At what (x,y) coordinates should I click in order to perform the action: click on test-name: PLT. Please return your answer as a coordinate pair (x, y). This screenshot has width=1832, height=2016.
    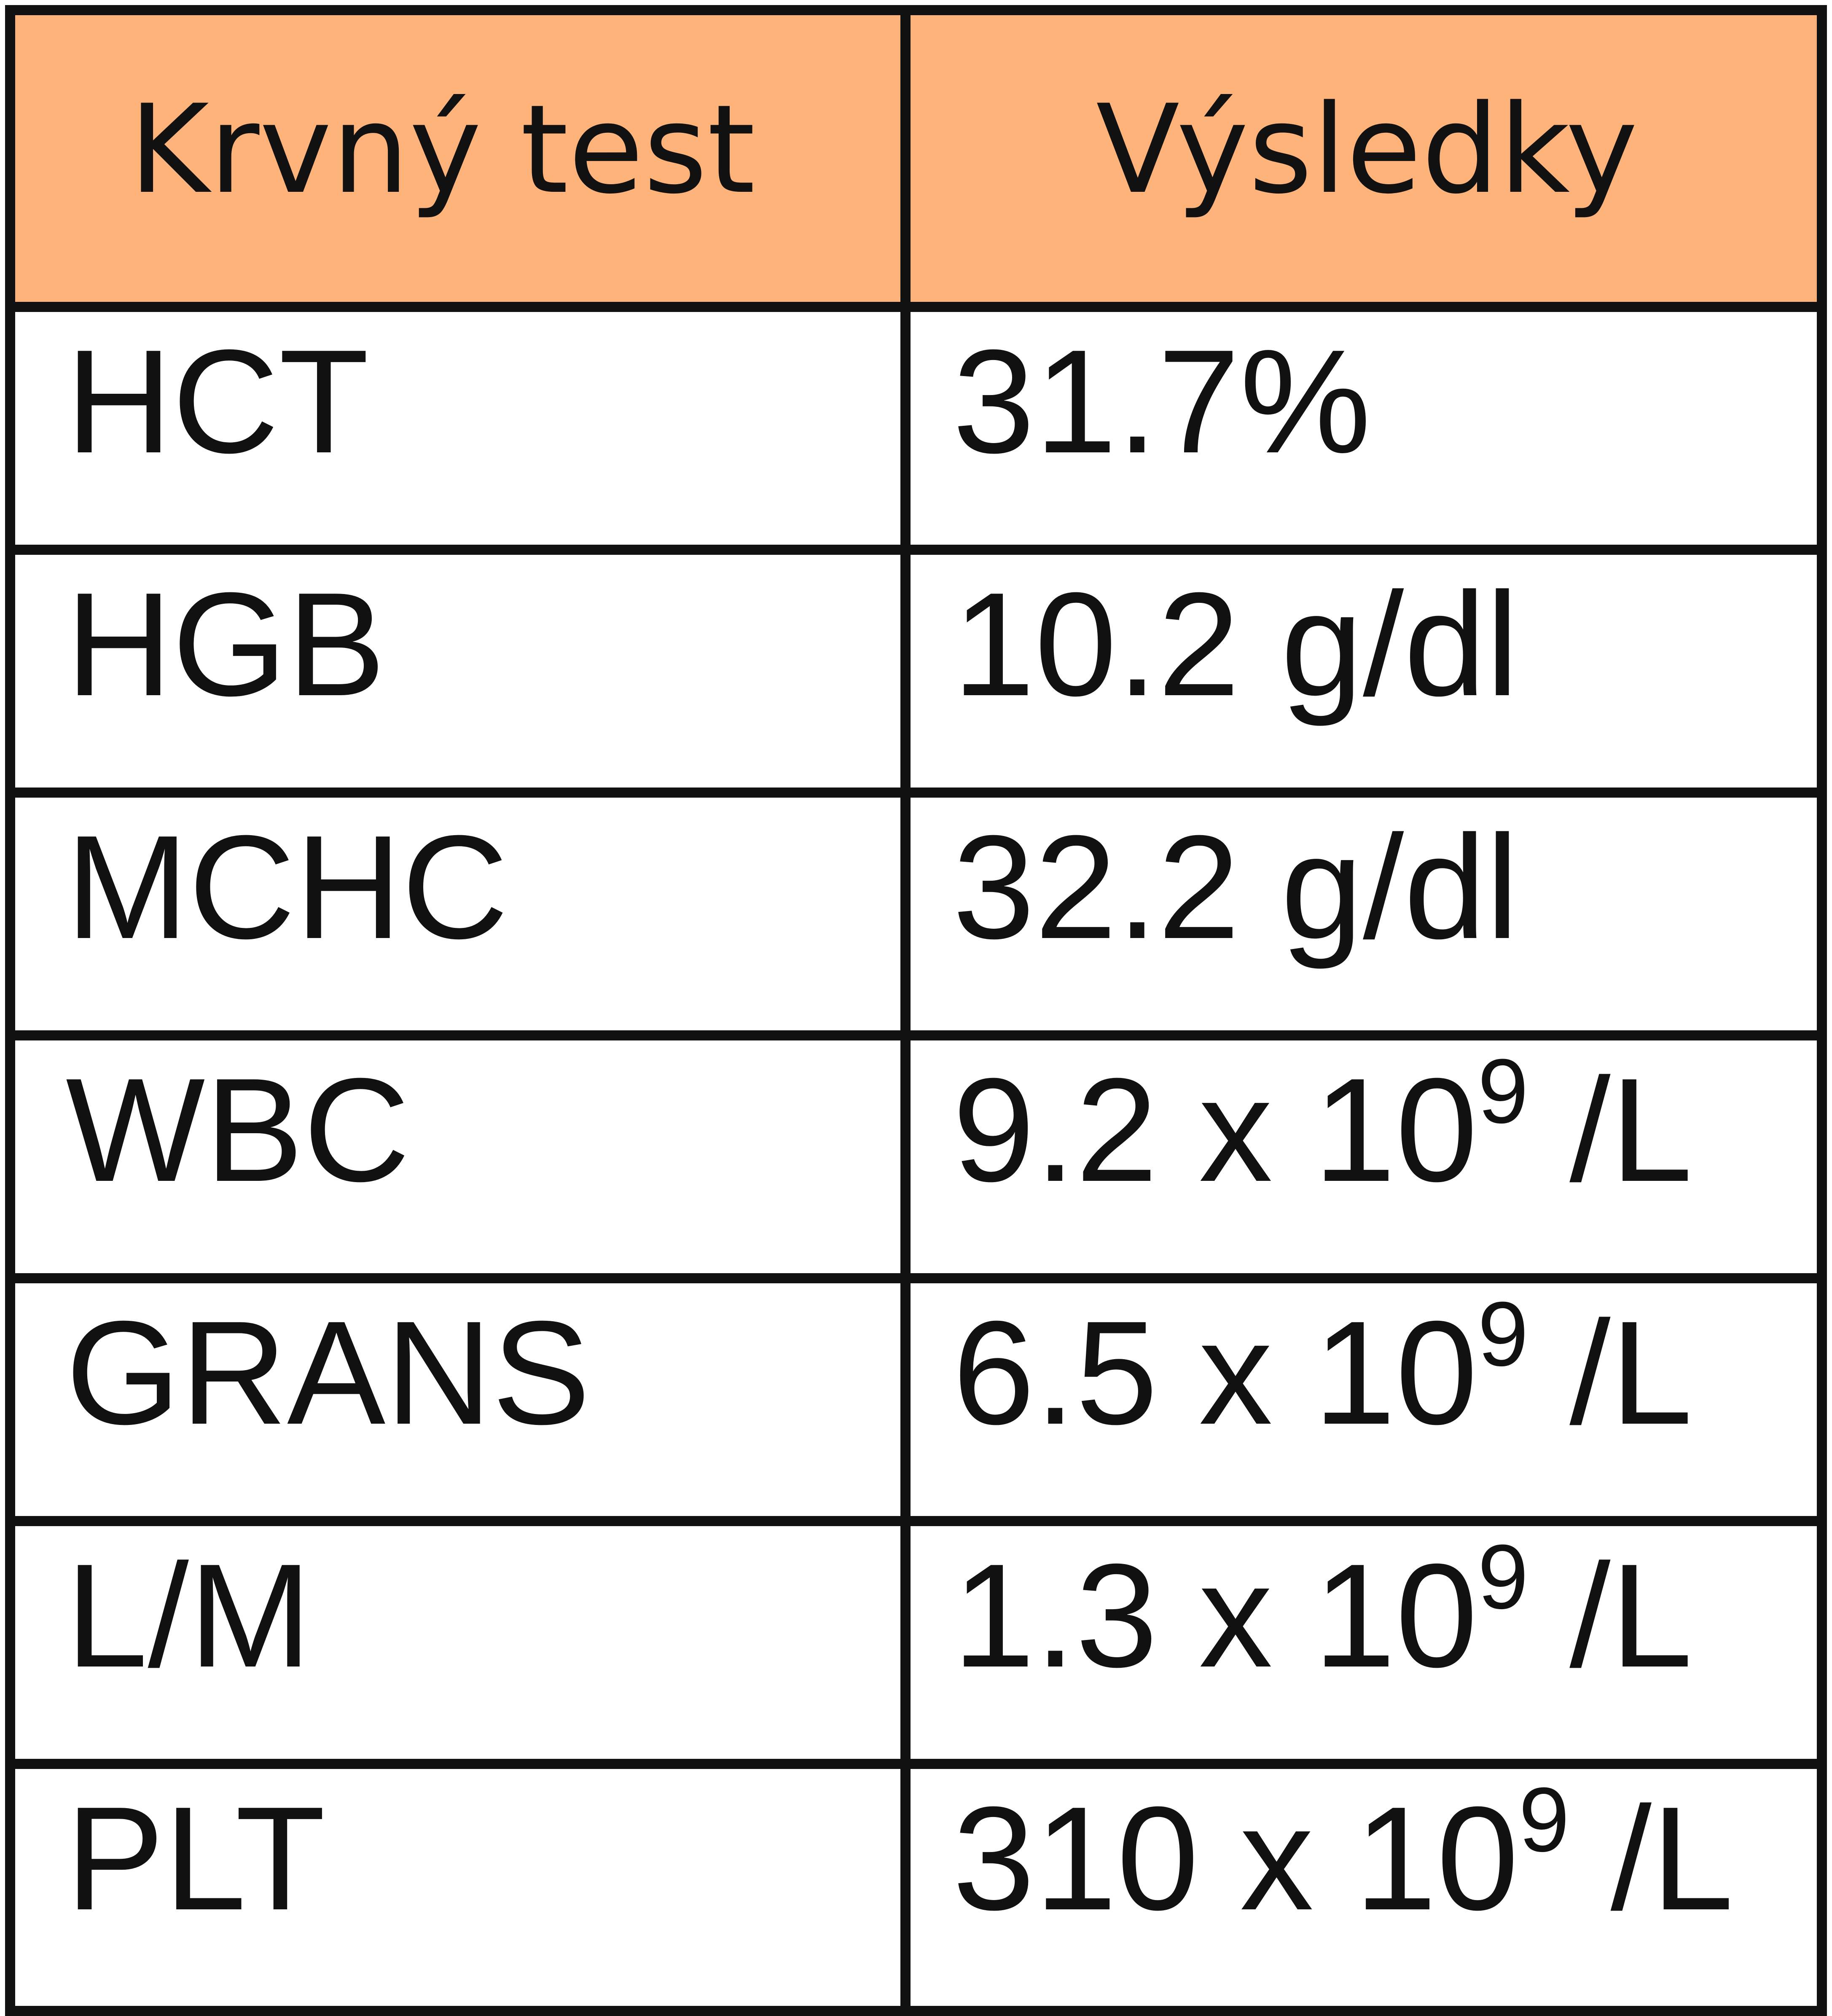
    Looking at the image, I should click on (195, 1858).